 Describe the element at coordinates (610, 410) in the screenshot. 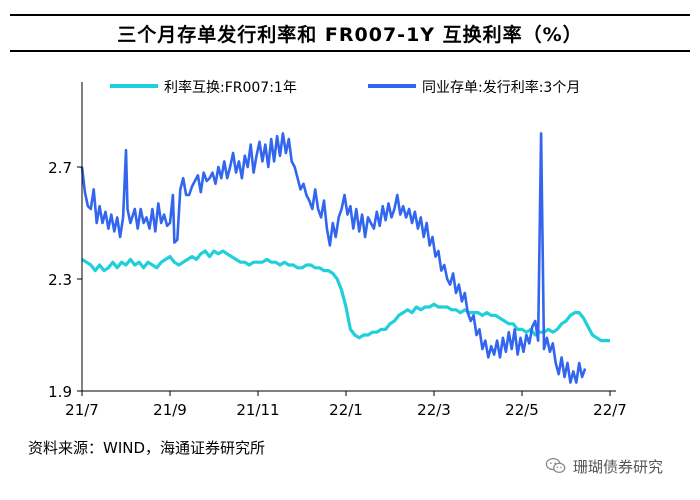

I see `x-tick-label: 22/7` at that location.